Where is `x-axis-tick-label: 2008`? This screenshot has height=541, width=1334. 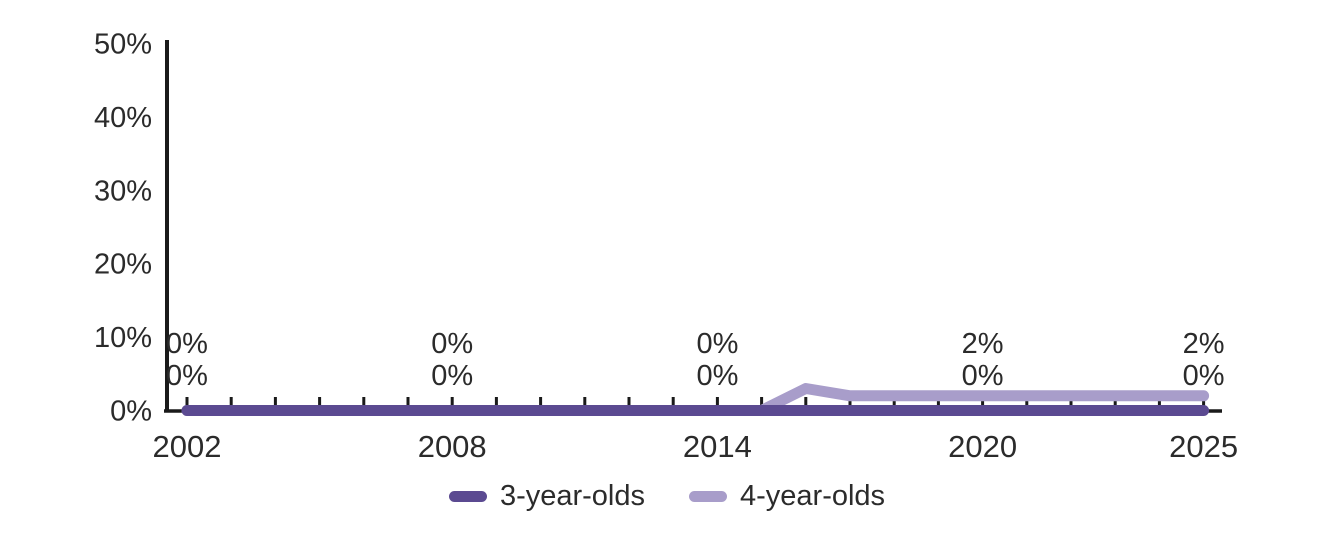
x-axis-tick-label: 2008 is located at coordinates (452, 446).